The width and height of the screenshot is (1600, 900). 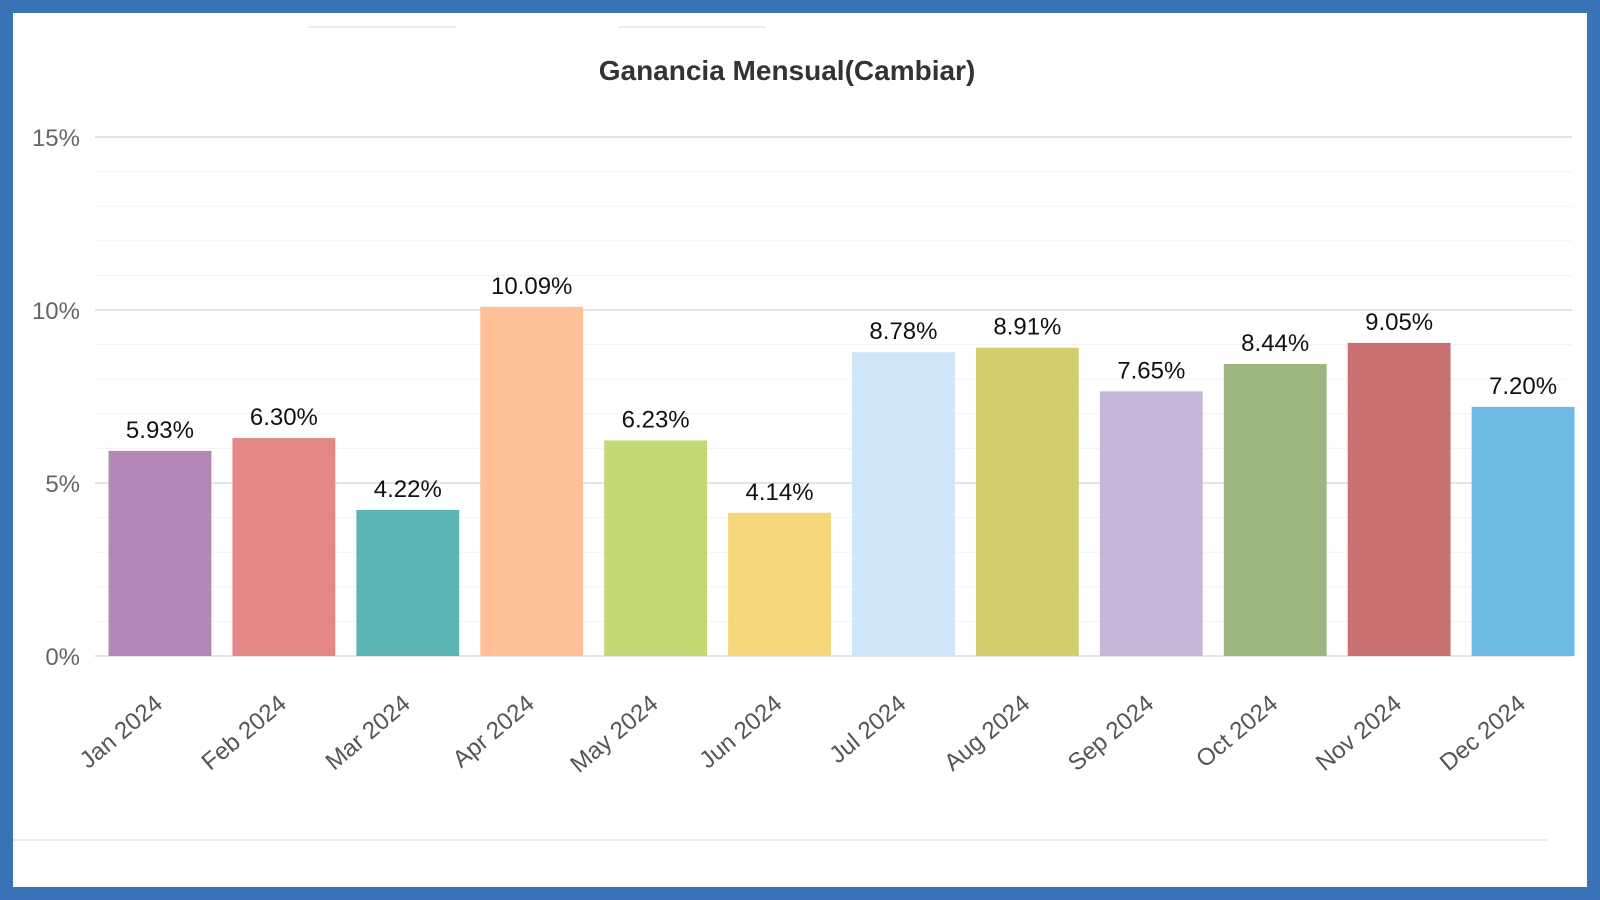 What do you see at coordinates (62, 657) in the screenshot?
I see `y-tick-label: 0%` at bounding box center [62, 657].